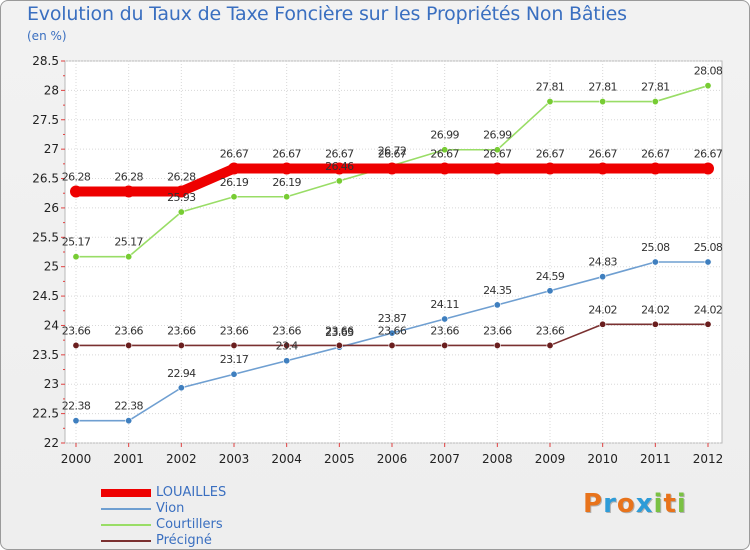 This screenshot has height=550, width=750. What do you see at coordinates (181, 373) in the screenshot?
I see `data-label: 22.94` at bounding box center [181, 373].